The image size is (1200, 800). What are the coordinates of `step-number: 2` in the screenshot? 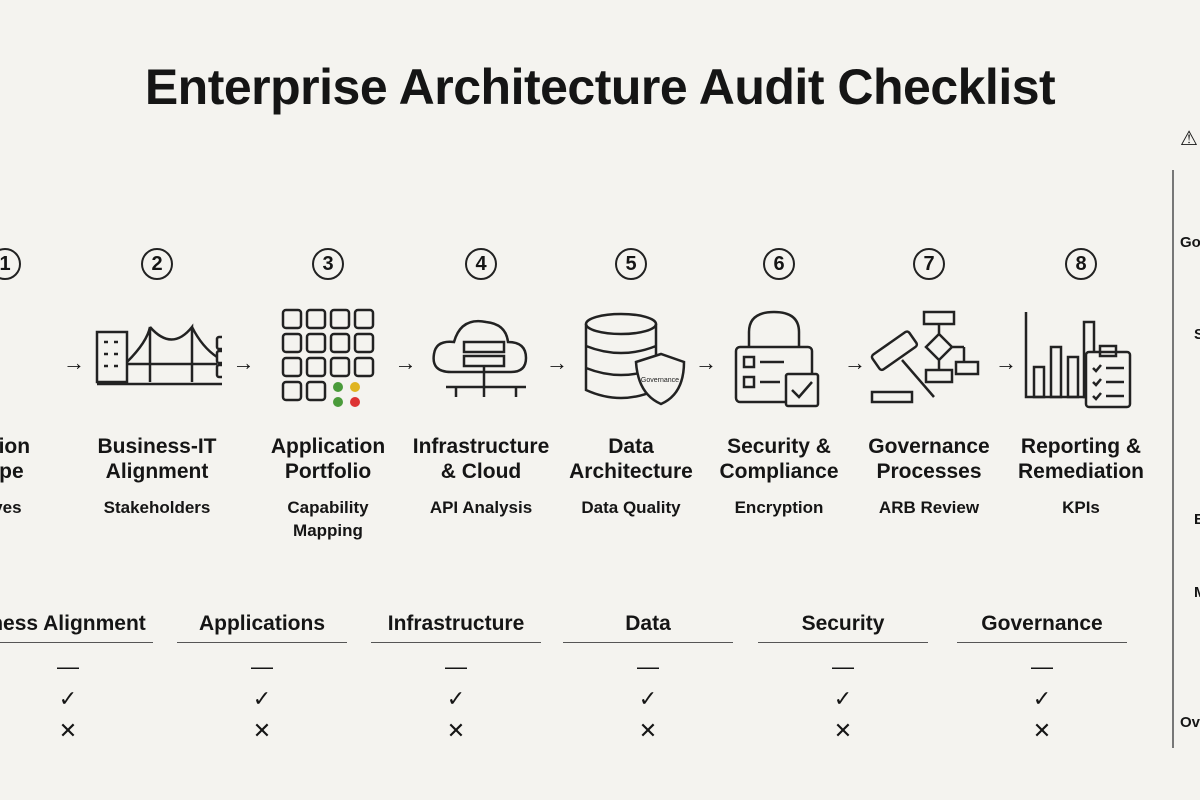 It's located at (157, 264).